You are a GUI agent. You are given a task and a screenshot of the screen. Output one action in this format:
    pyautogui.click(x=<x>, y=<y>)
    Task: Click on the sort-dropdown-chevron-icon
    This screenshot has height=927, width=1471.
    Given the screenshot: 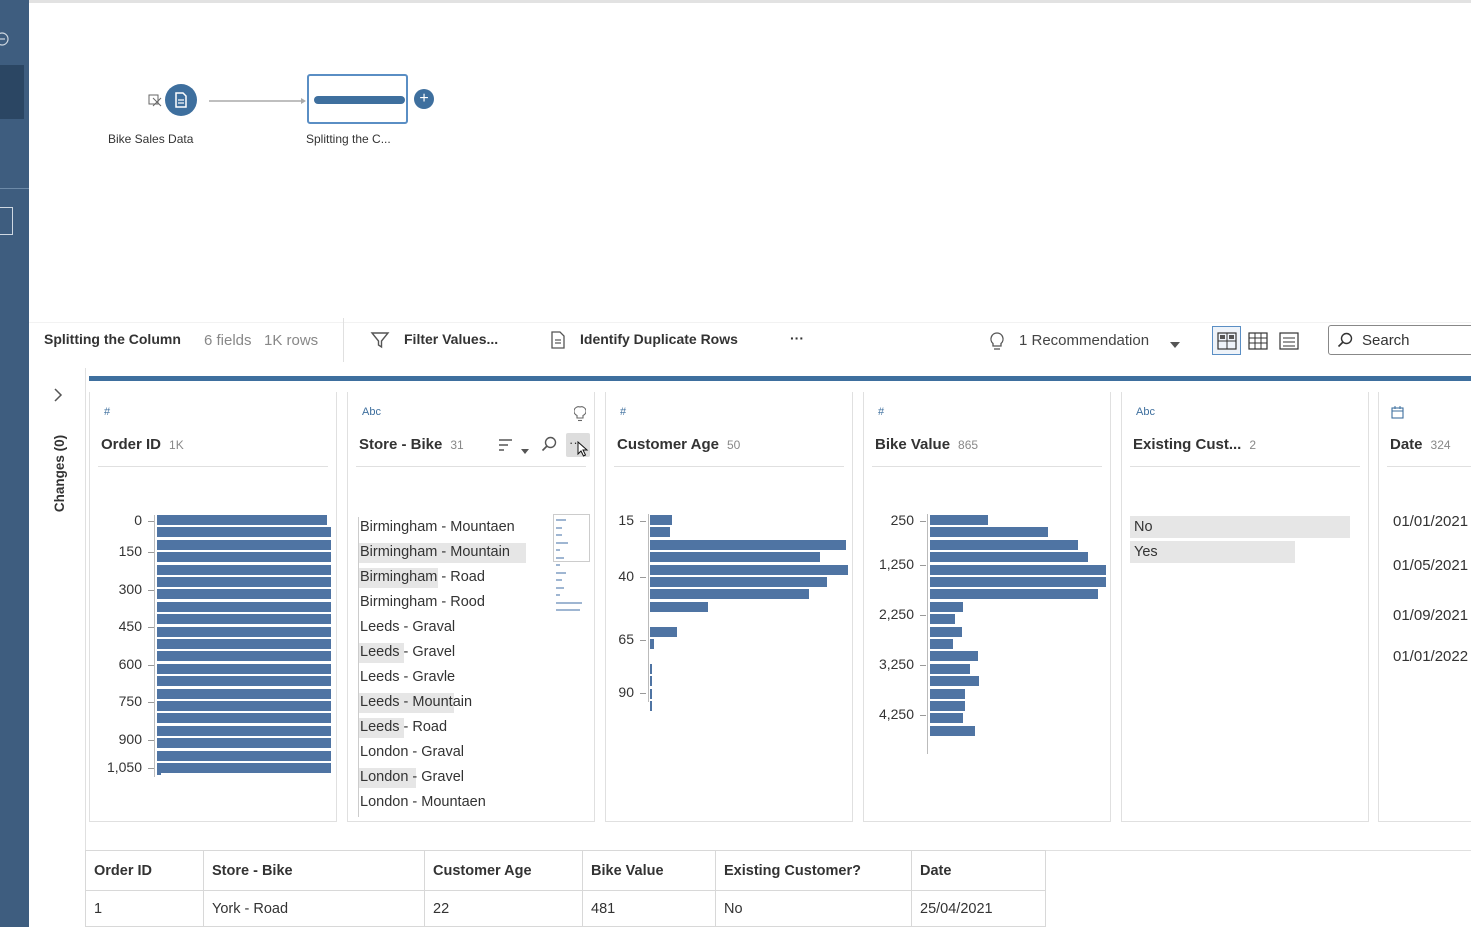 What is the action you would take?
    pyautogui.click(x=525, y=451)
    